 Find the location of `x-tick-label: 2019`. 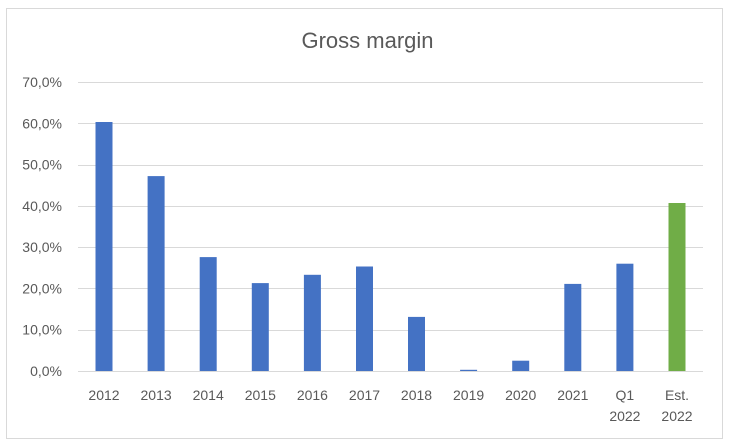

x-tick-label: 2019 is located at coordinates (468, 395).